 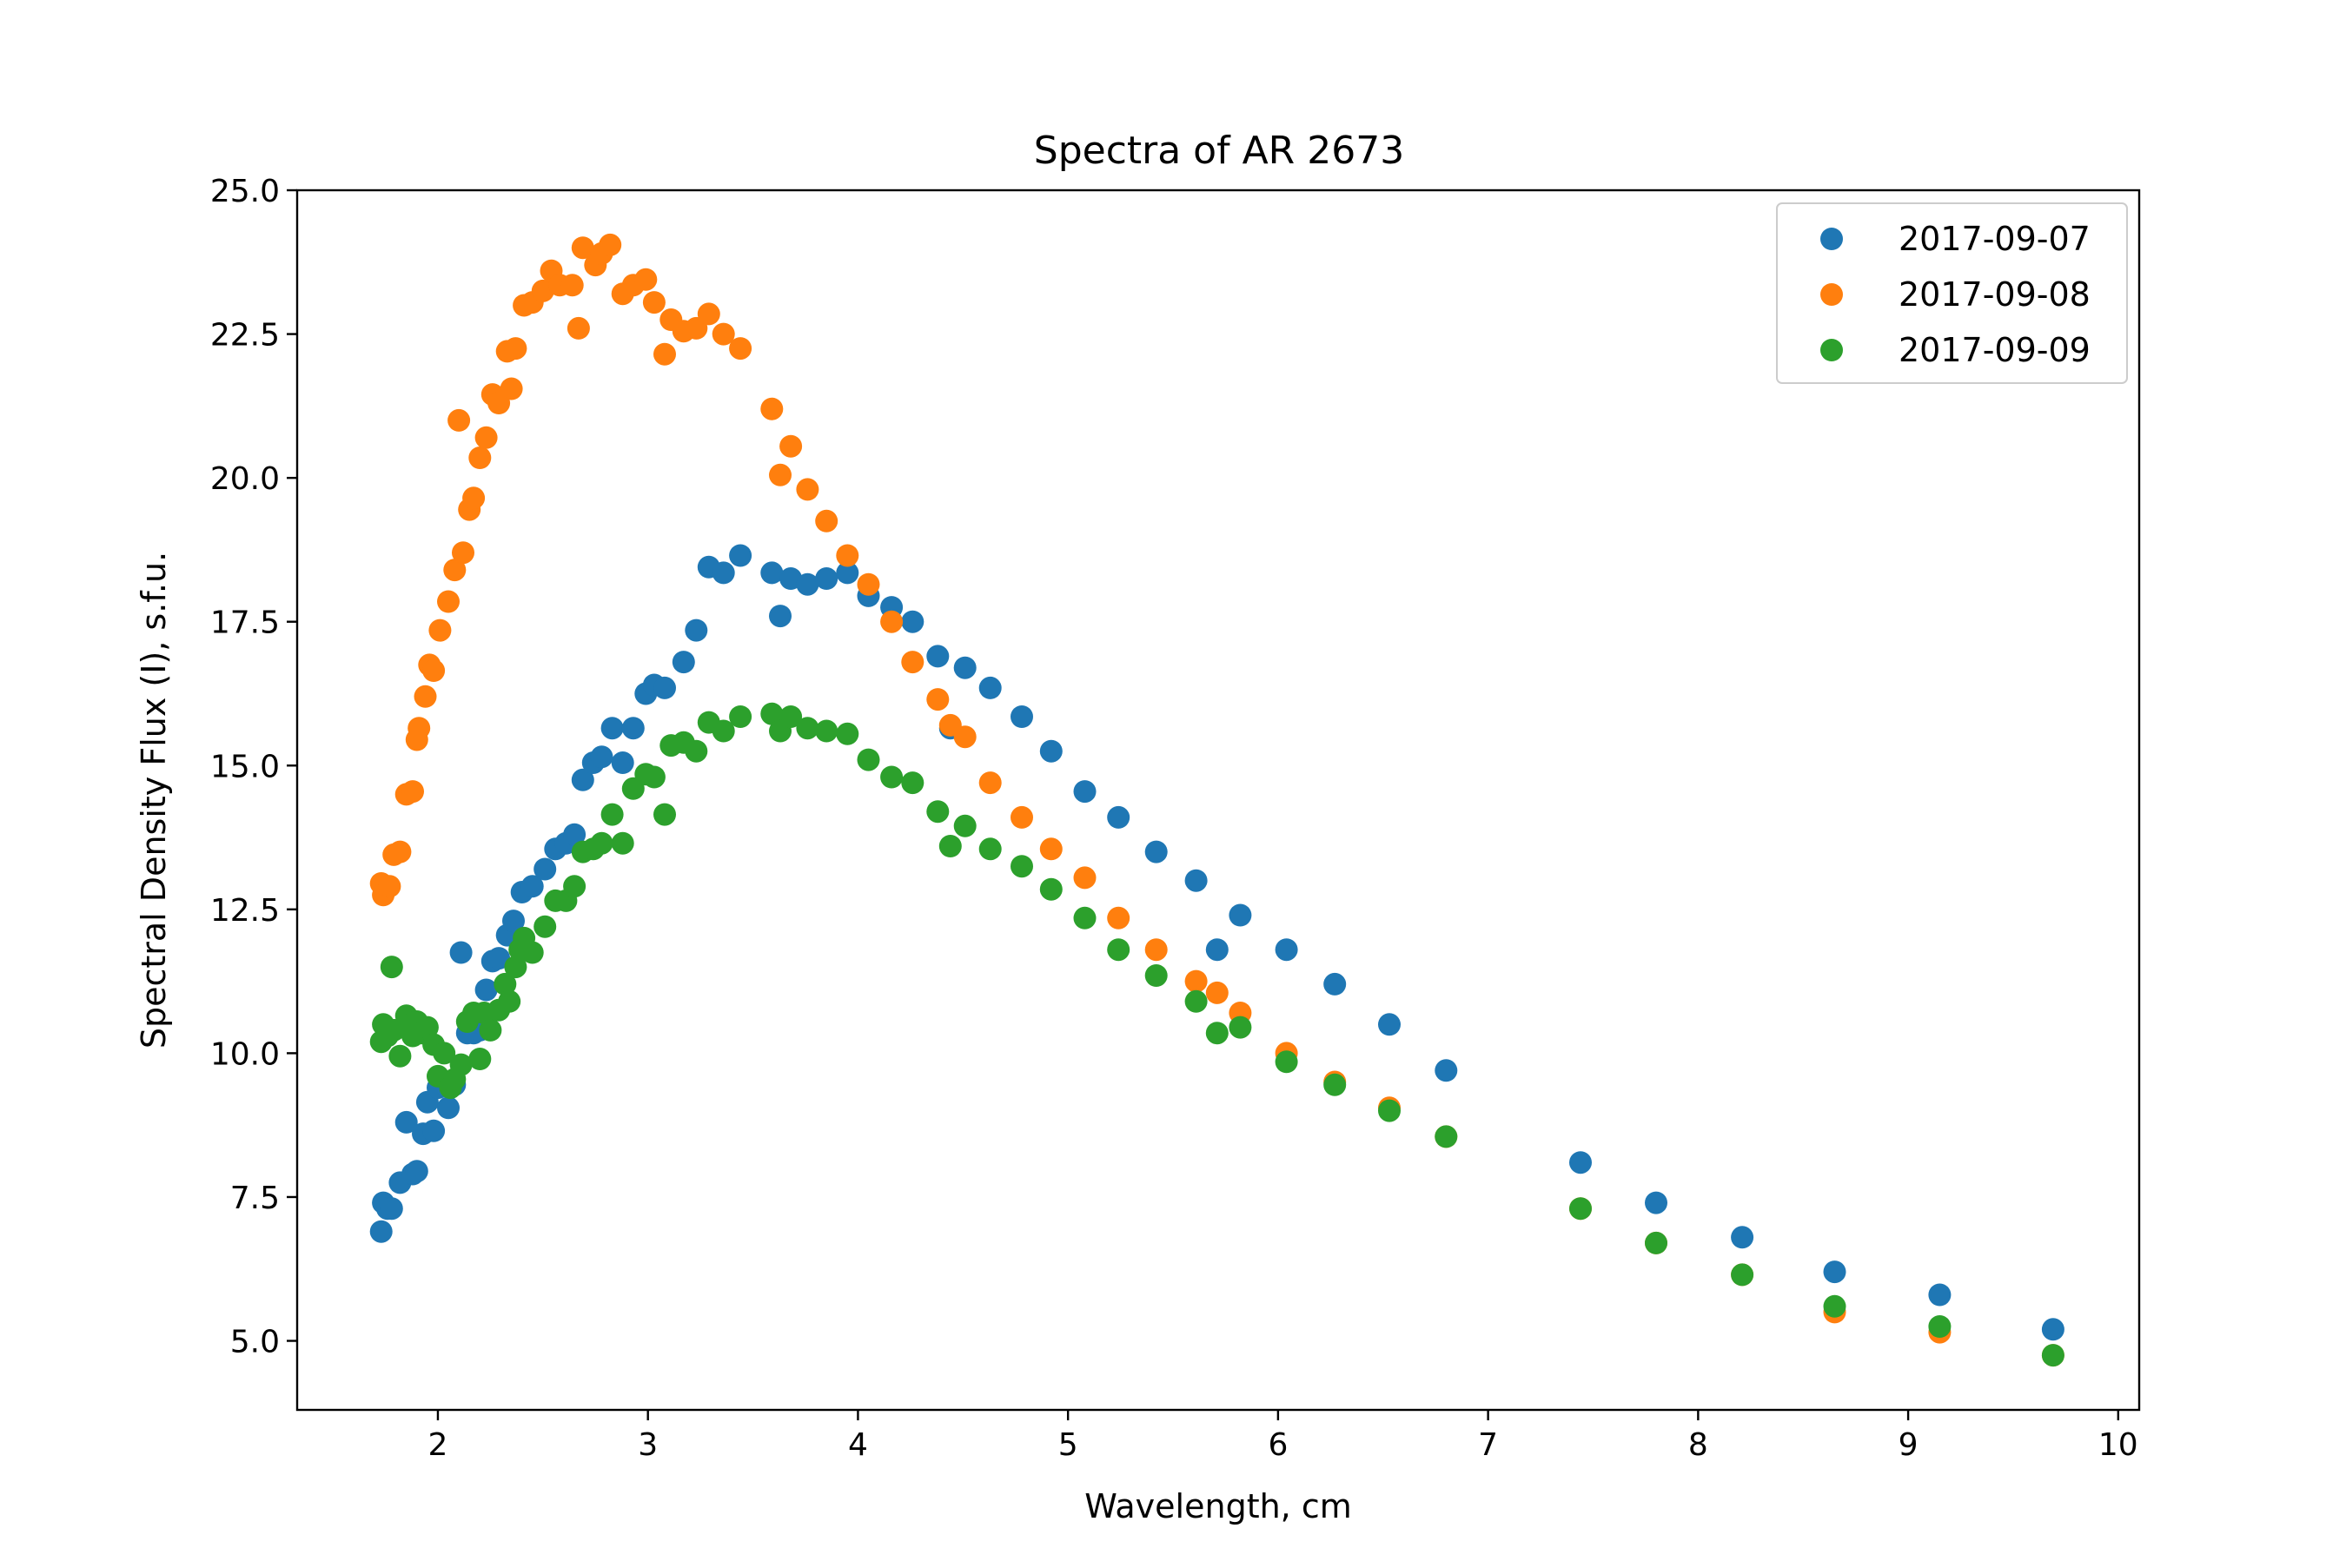 What do you see at coordinates (2118, 1445) in the screenshot?
I see `x-tick-label: 10` at bounding box center [2118, 1445].